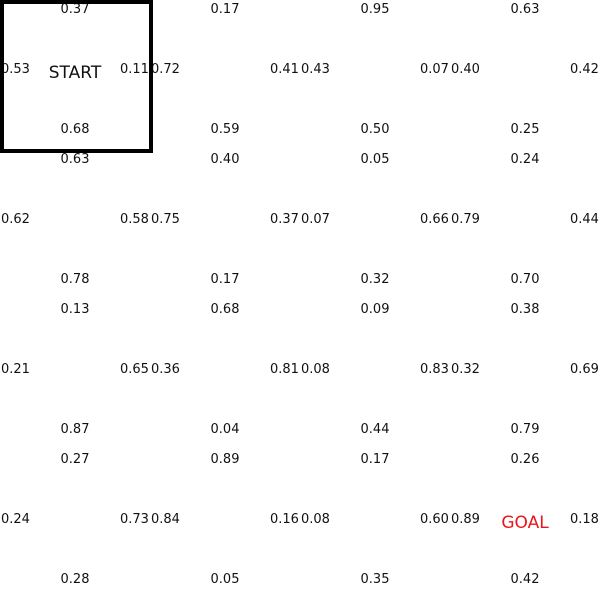  What do you see at coordinates (225, 75) in the screenshot?
I see `grid-cell: 0.17 0.59 0.72 0.41` at bounding box center [225, 75].